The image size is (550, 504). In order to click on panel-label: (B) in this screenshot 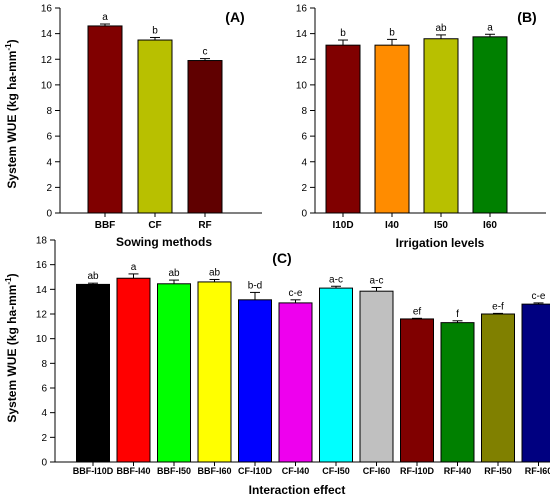, I will do `click(526, 17)`.